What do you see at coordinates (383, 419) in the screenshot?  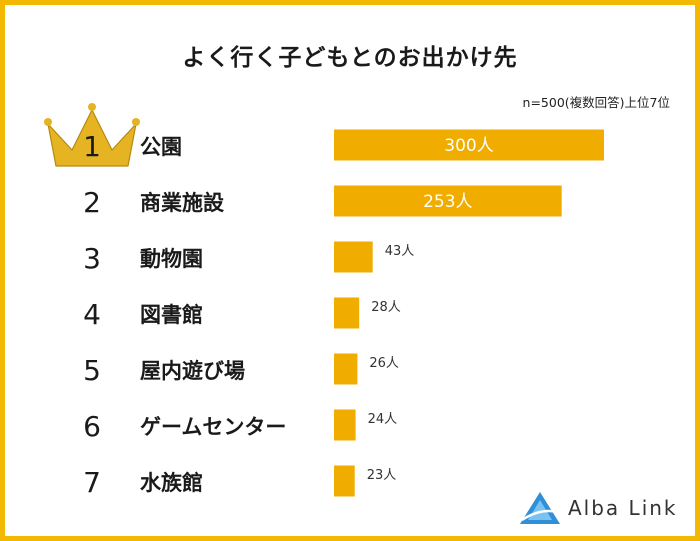 I see `value-label: 24人` at bounding box center [383, 419].